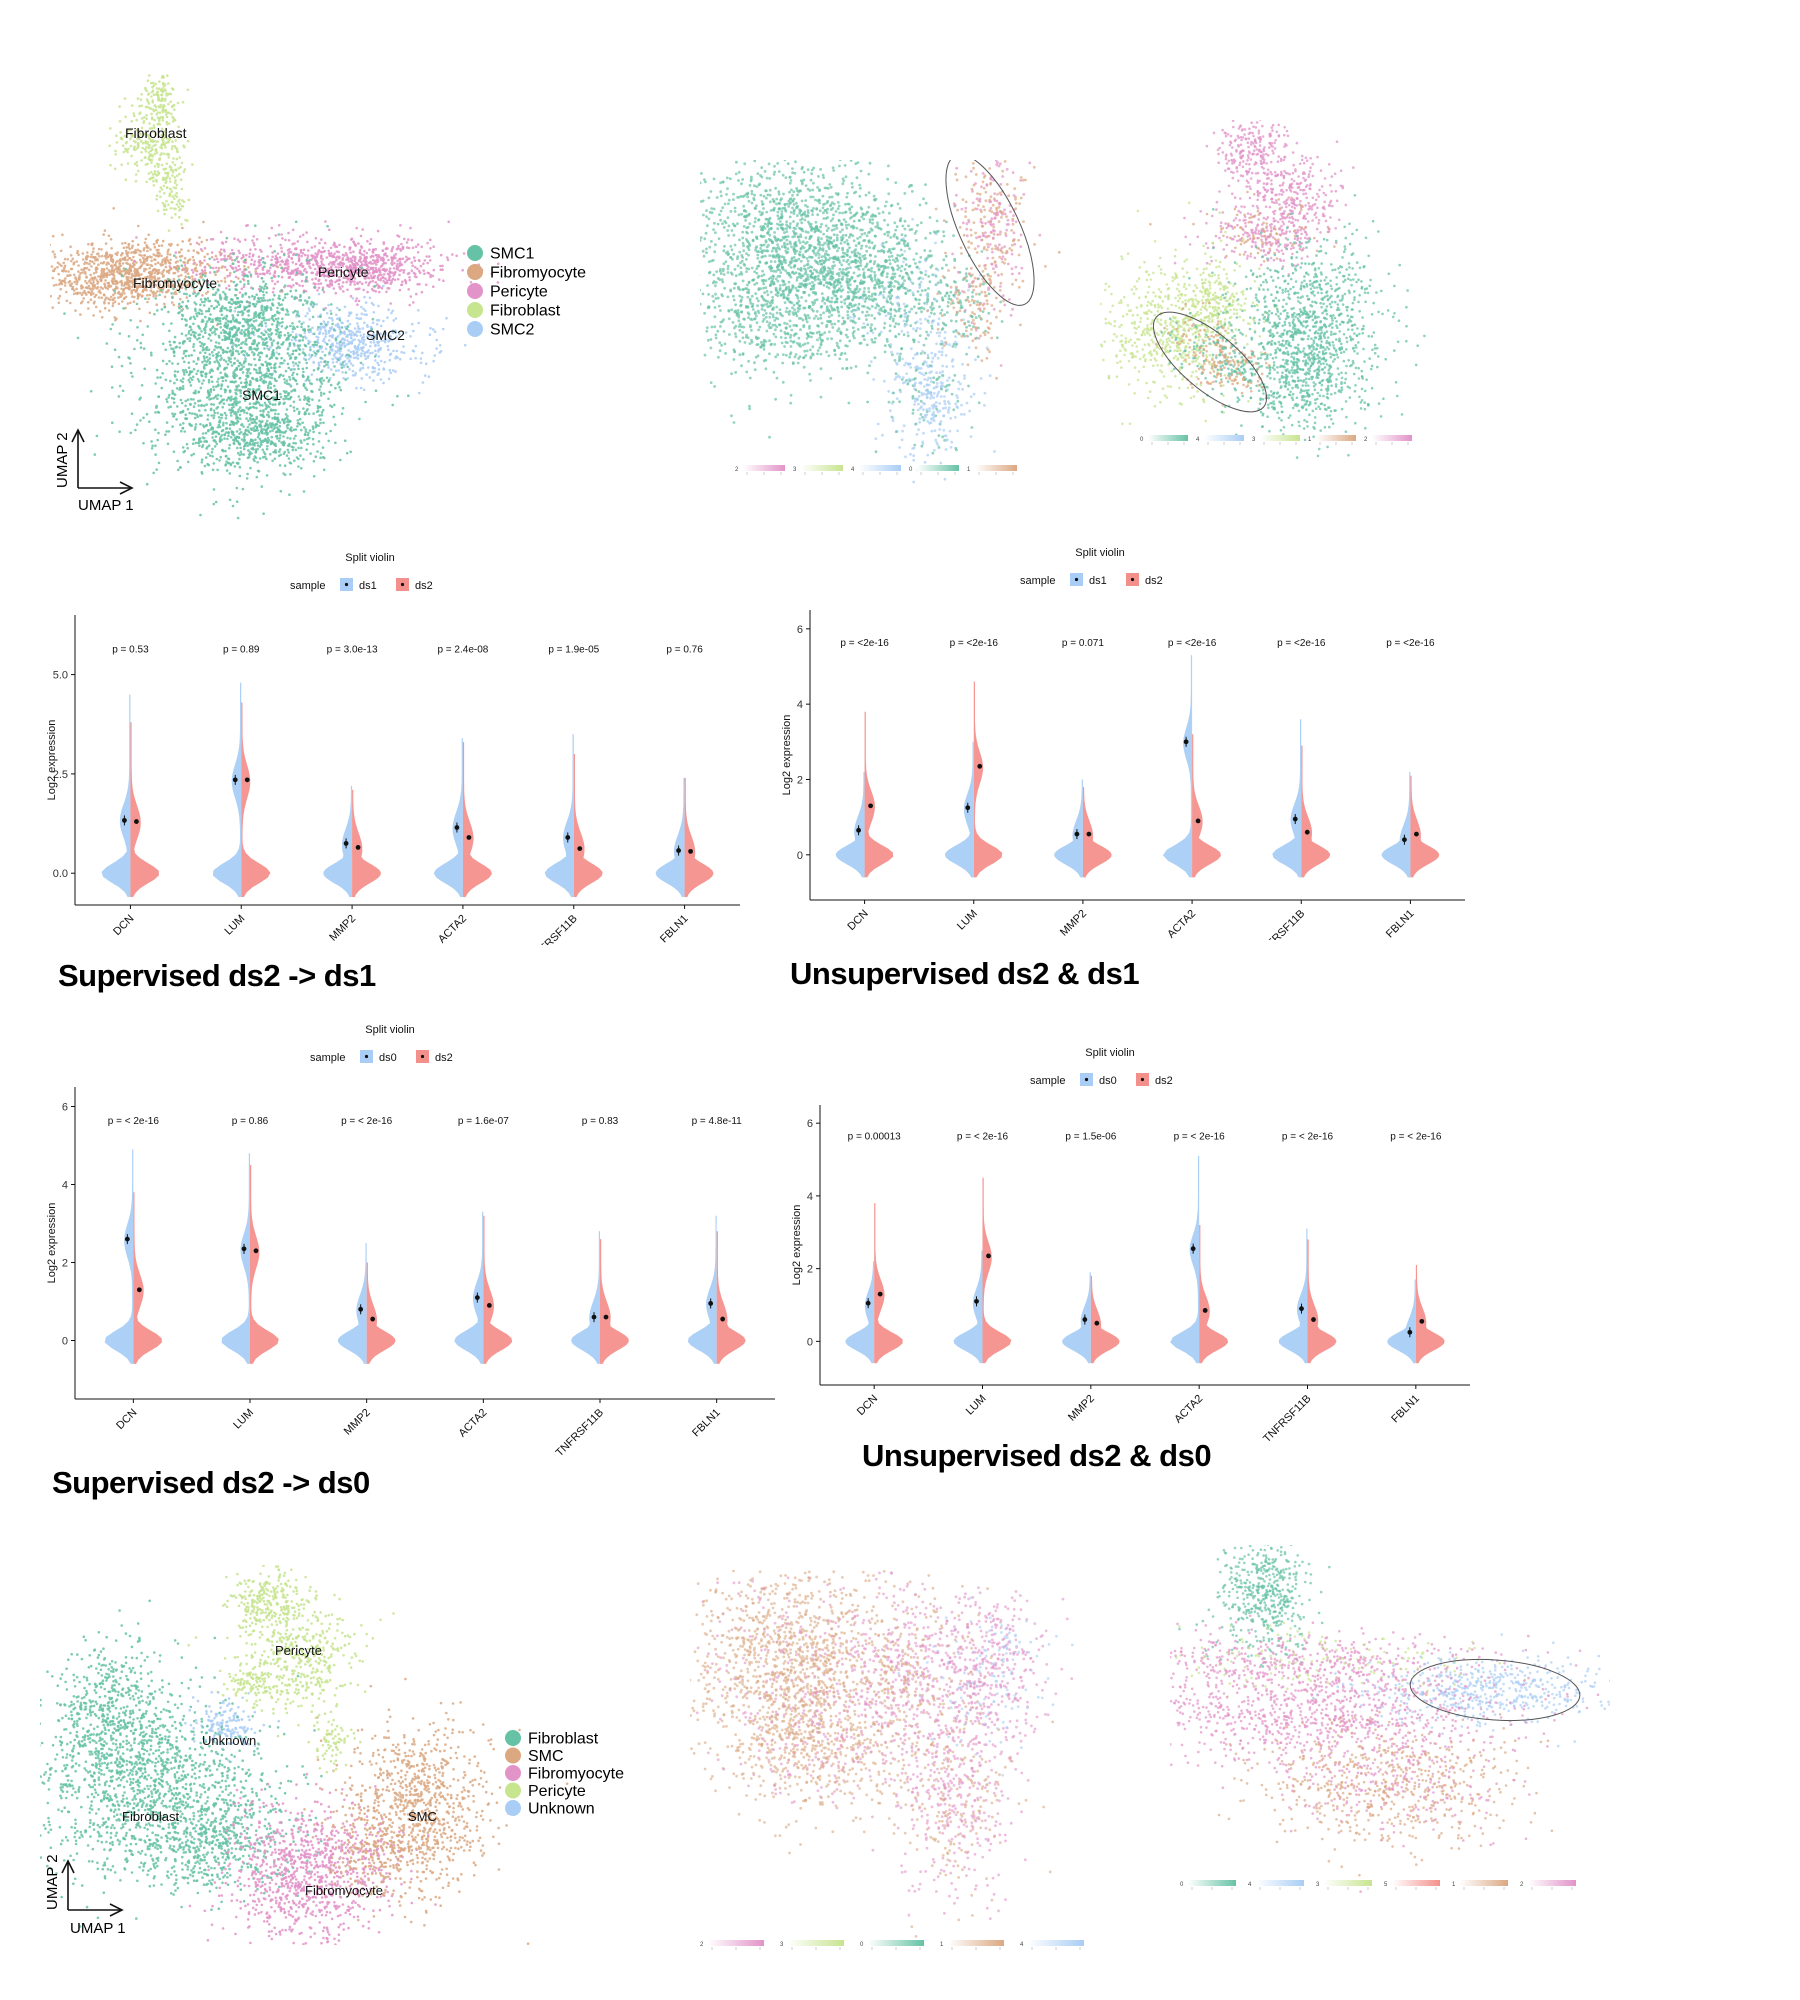 The width and height of the screenshot is (1800, 2000). I want to click on p-value-label: p = 0.83, so click(600, 1121).